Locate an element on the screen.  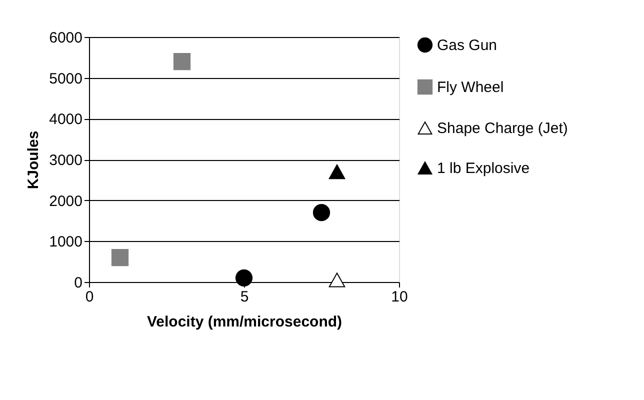
legend-label: 1 lb Explosive is located at coordinates (483, 168).